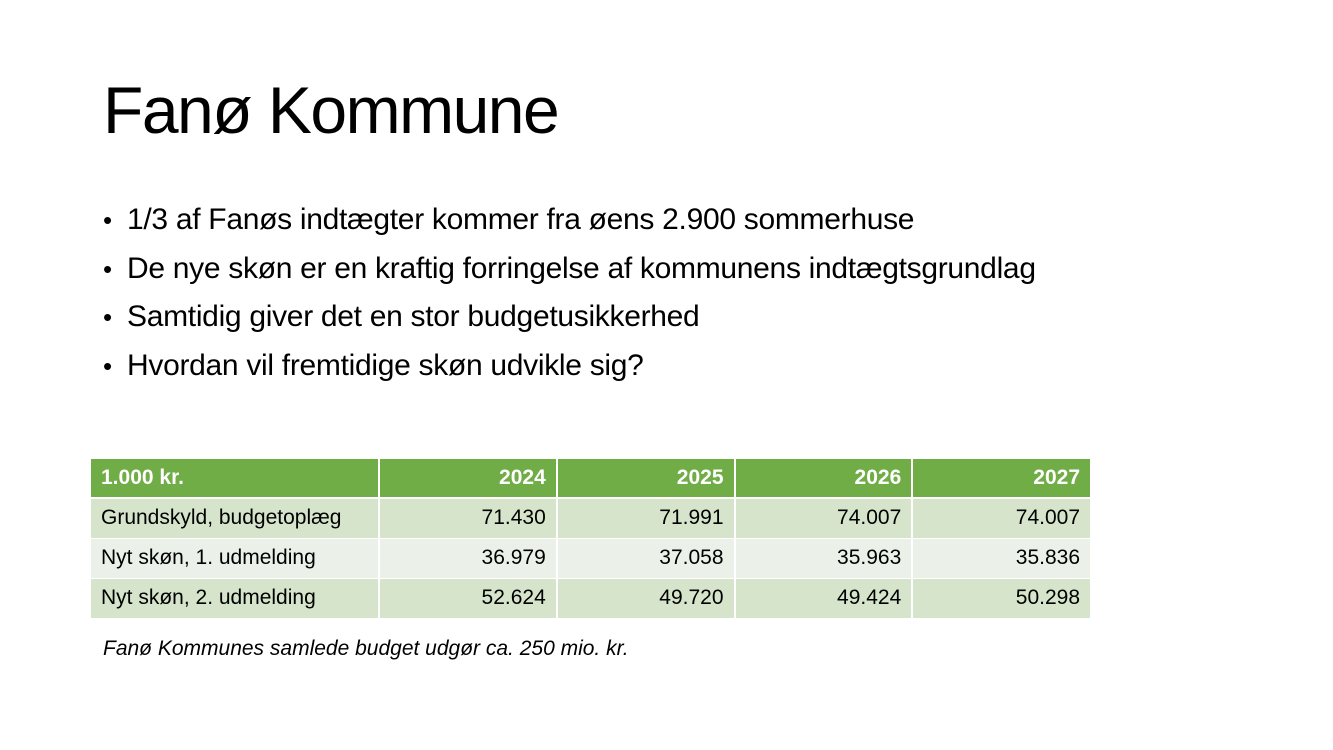  I want to click on table-header-row: 1.000 kr. 2024 2025 2026 2027, so click(590, 479).